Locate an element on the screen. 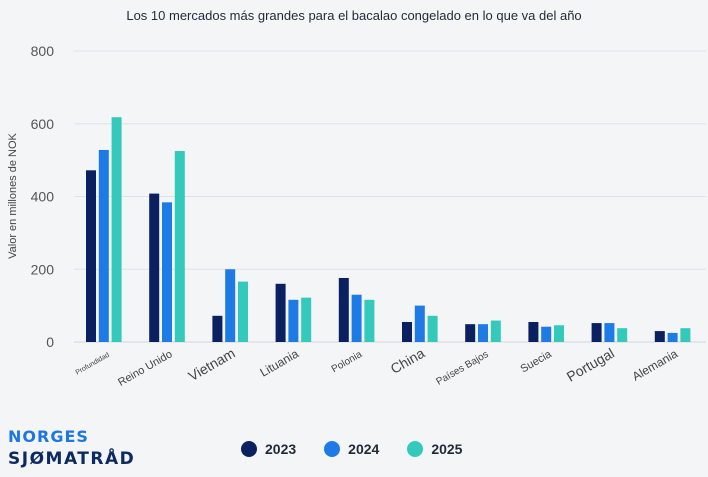 The height and width of the screenshot is (477, 708). bar-portugal-2024 is located at coordinates (609, 332).